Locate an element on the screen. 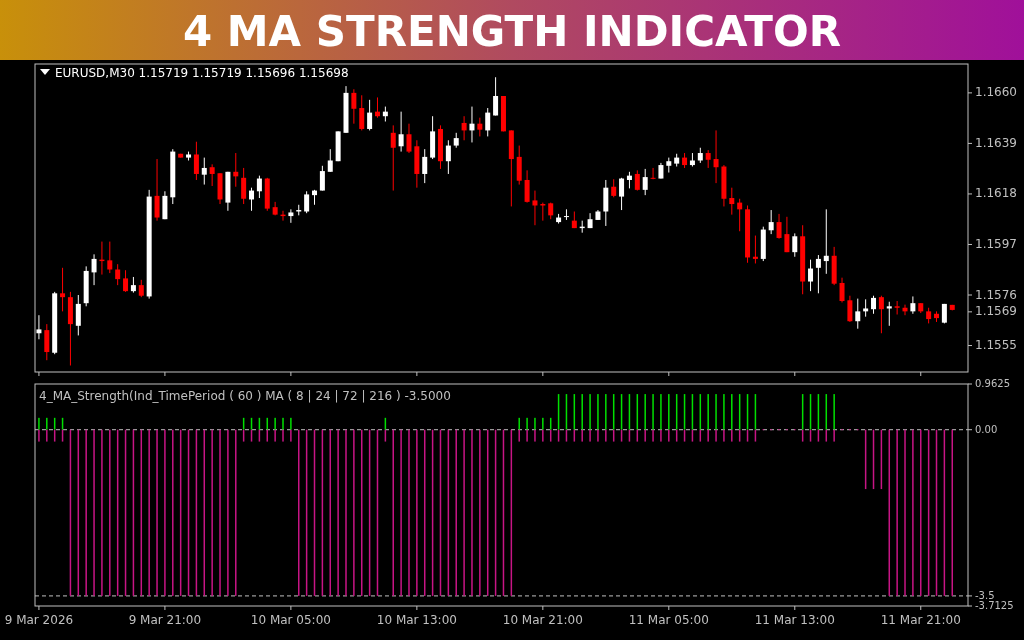 This screenshot has width=1024, height=640. x-tick-label: 10 Mar 21:00 is located at coordinates (542, 620).